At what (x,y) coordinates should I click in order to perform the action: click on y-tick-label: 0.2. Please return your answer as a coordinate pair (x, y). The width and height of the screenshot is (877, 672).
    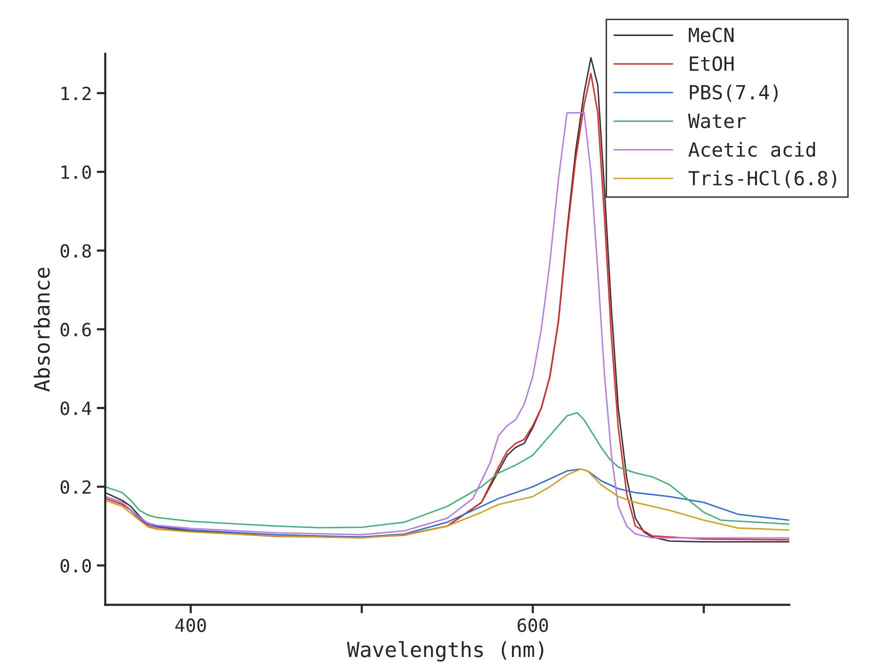
    Looking at the image, I should click on (75, 487).